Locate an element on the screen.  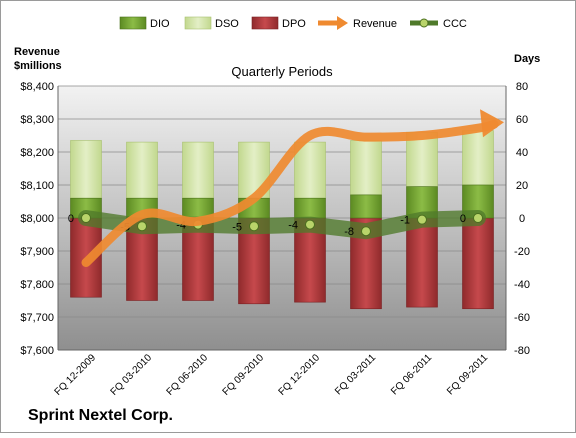
legend-label-dpo: DPO is located at coordinates (294, 24).